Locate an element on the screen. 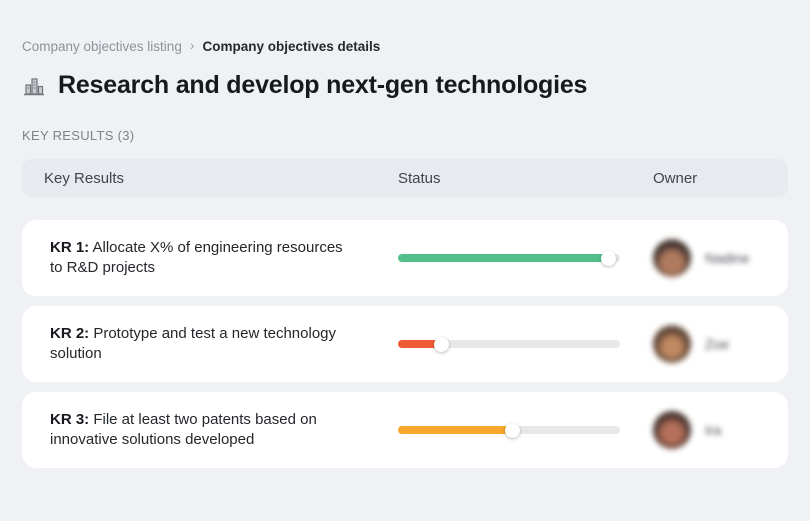  kr-label: KR 3: is located at coordinates (70, 419).